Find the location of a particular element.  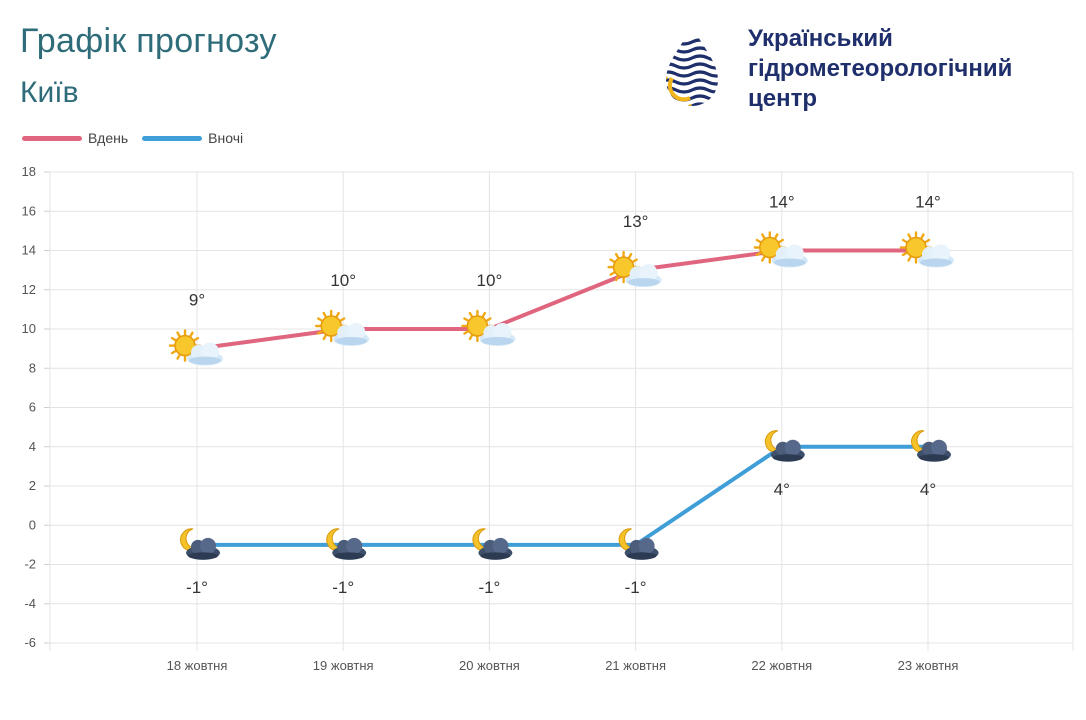

y-tick-label: 16 is located at coordinates (29, 210).